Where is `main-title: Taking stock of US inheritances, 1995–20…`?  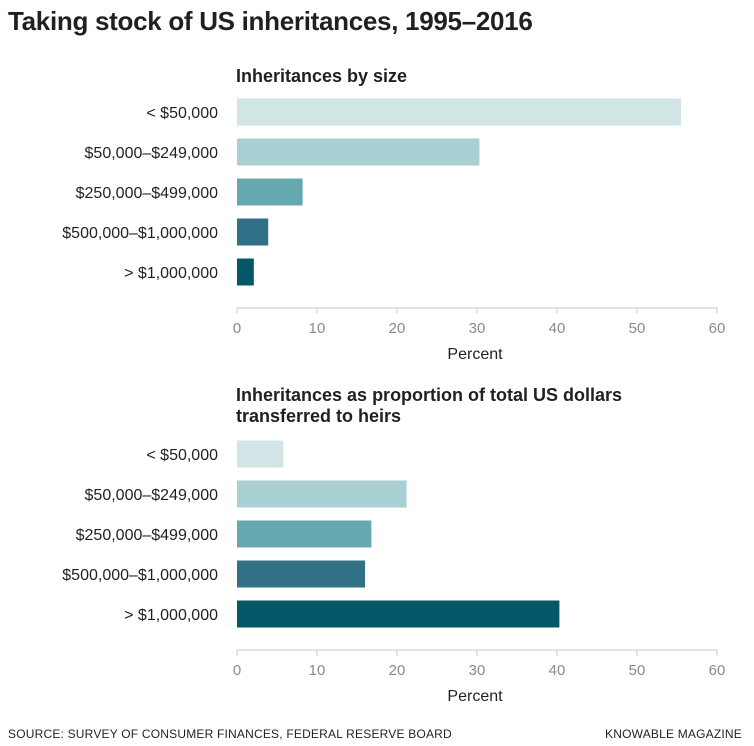
main-title: Taking stock of US inheritances, 1995–20… is located at coordinates (270, 21).